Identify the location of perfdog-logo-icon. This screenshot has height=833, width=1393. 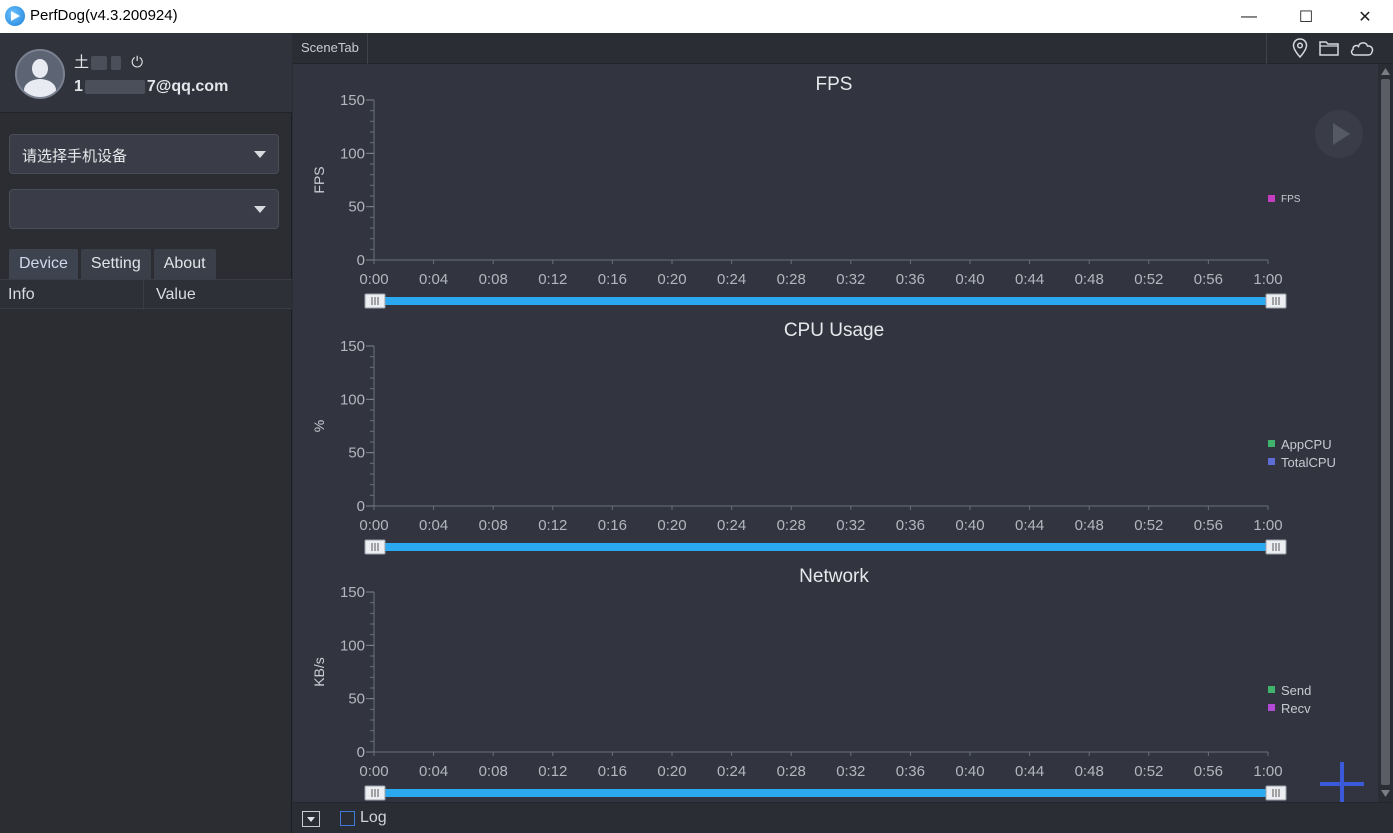
(15, 16).